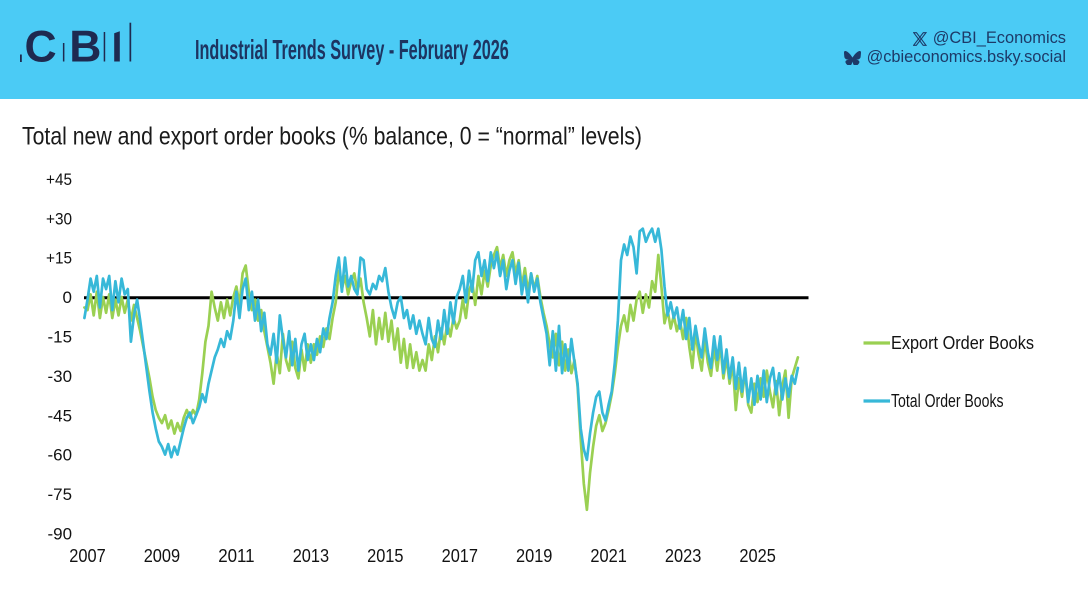 The height and width of the screenshot is (598, 1088). I want to click on svg-text: -15, so click(60, 337).